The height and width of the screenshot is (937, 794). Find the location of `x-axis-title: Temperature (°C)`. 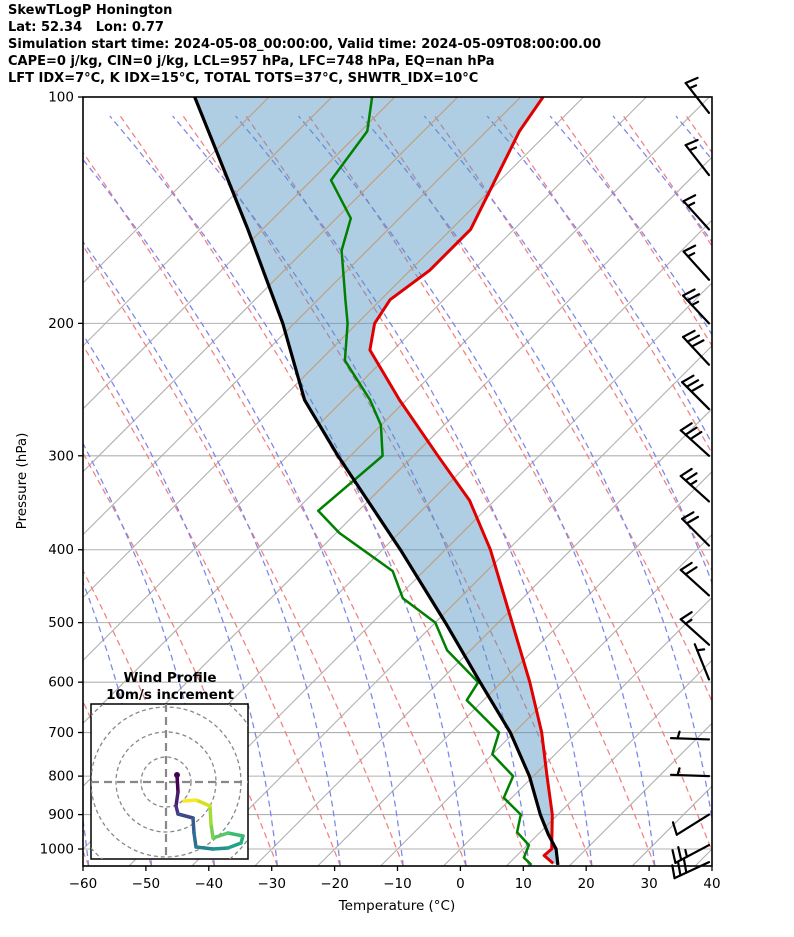

x-axis-title: Temperature (°C) is located at coordinates (397, 906).